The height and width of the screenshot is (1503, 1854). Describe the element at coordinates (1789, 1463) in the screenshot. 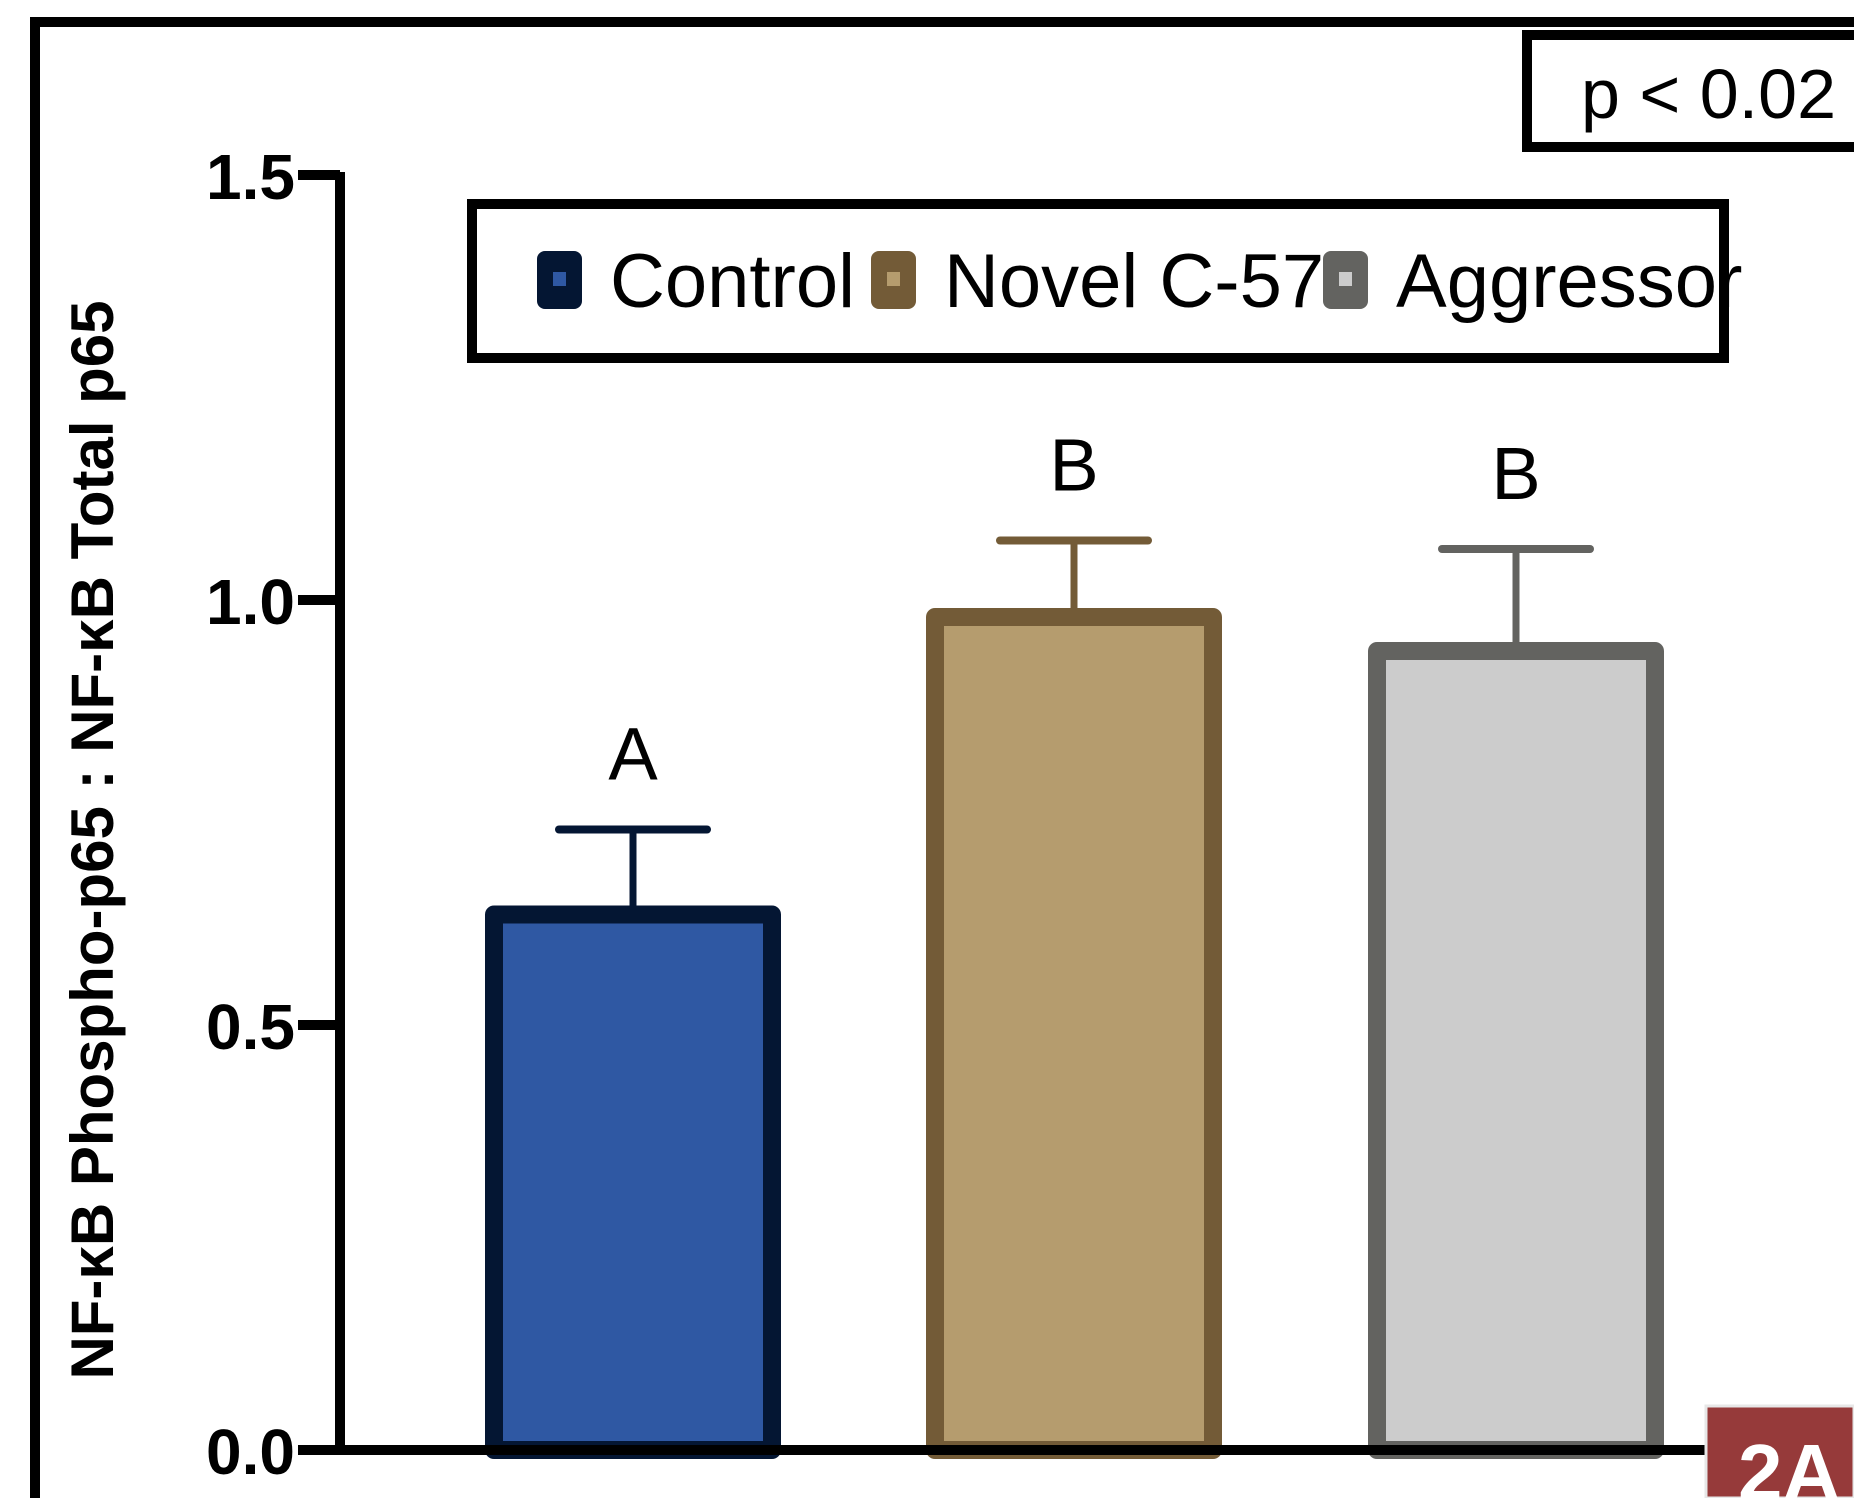

I see `panel-label-text: 2A` at that location.